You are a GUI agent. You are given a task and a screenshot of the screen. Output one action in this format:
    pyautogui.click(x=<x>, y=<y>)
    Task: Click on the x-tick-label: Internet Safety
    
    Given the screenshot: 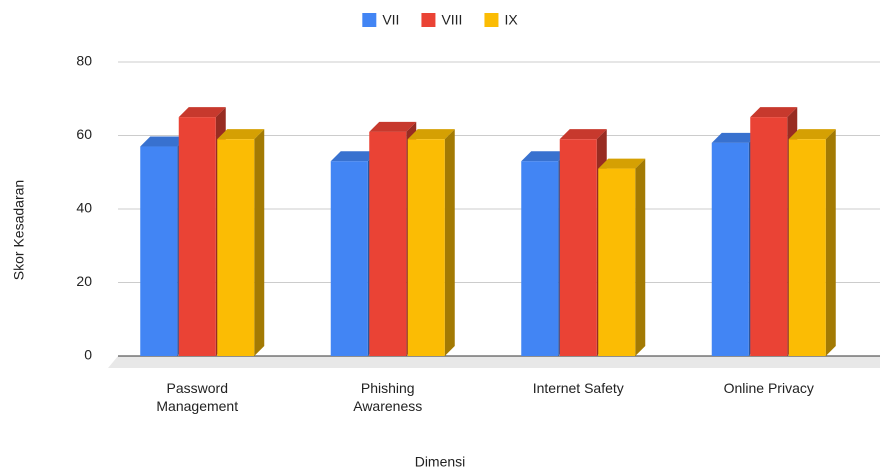 What is the action you would take?
    pyautogui.click(x=578, y=388)
    